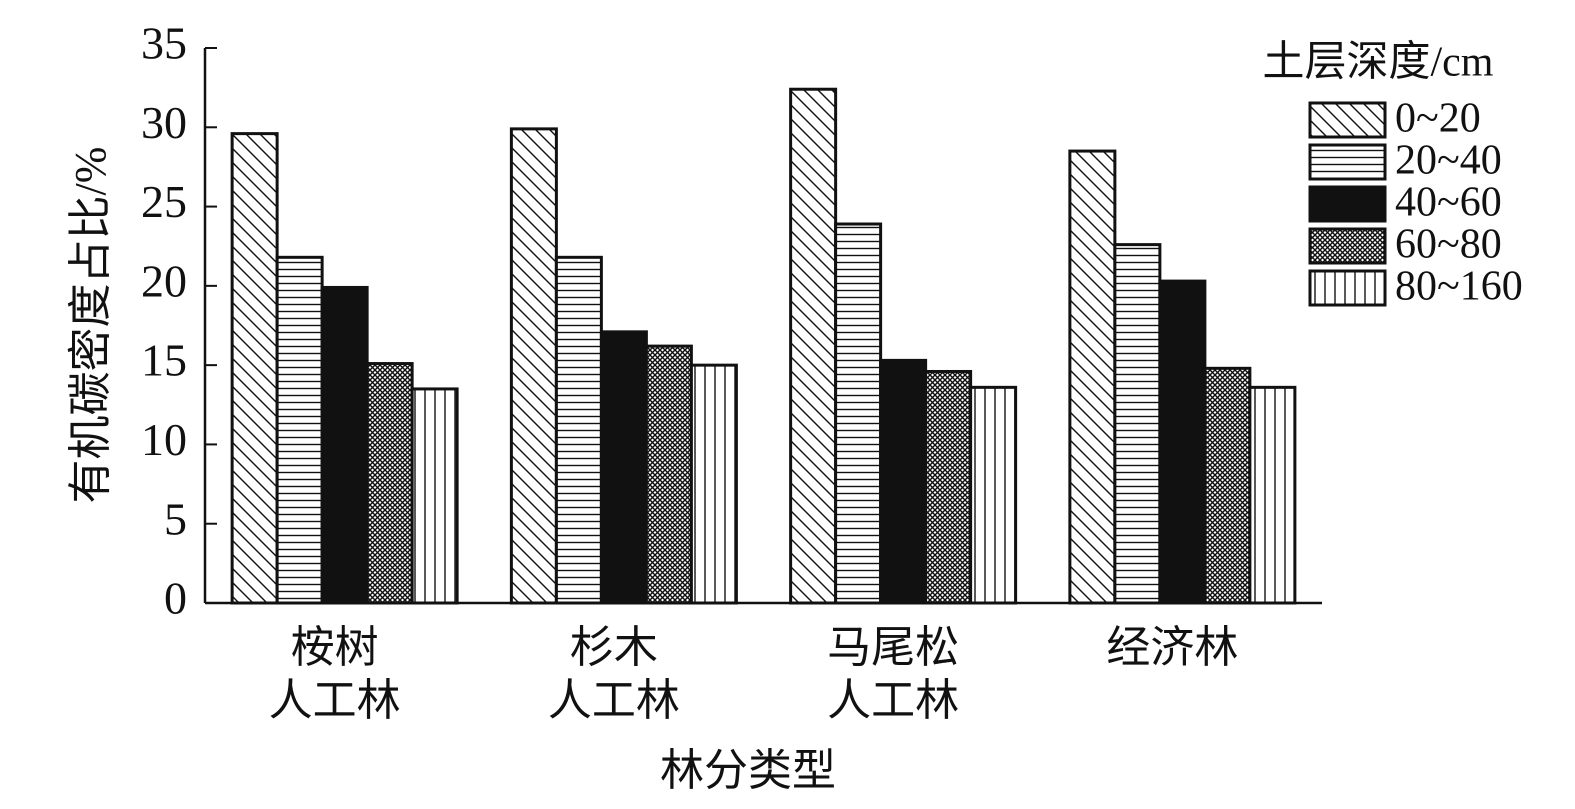 This screenshot has width=1575, height=809. Describe the element at coordinates (614, 647) in the screenshot. I see `x-tick-label: 杉木` at that location.